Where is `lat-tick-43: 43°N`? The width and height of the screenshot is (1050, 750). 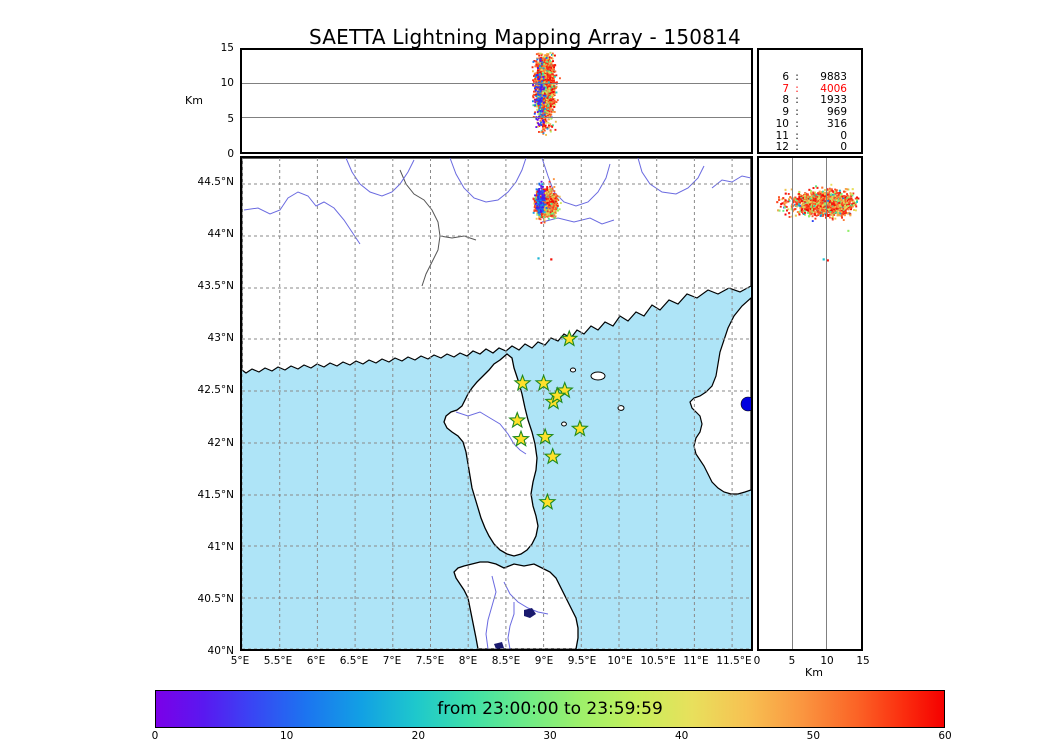 lat-tick-43: 43°N is located at coordinates (220, 338).